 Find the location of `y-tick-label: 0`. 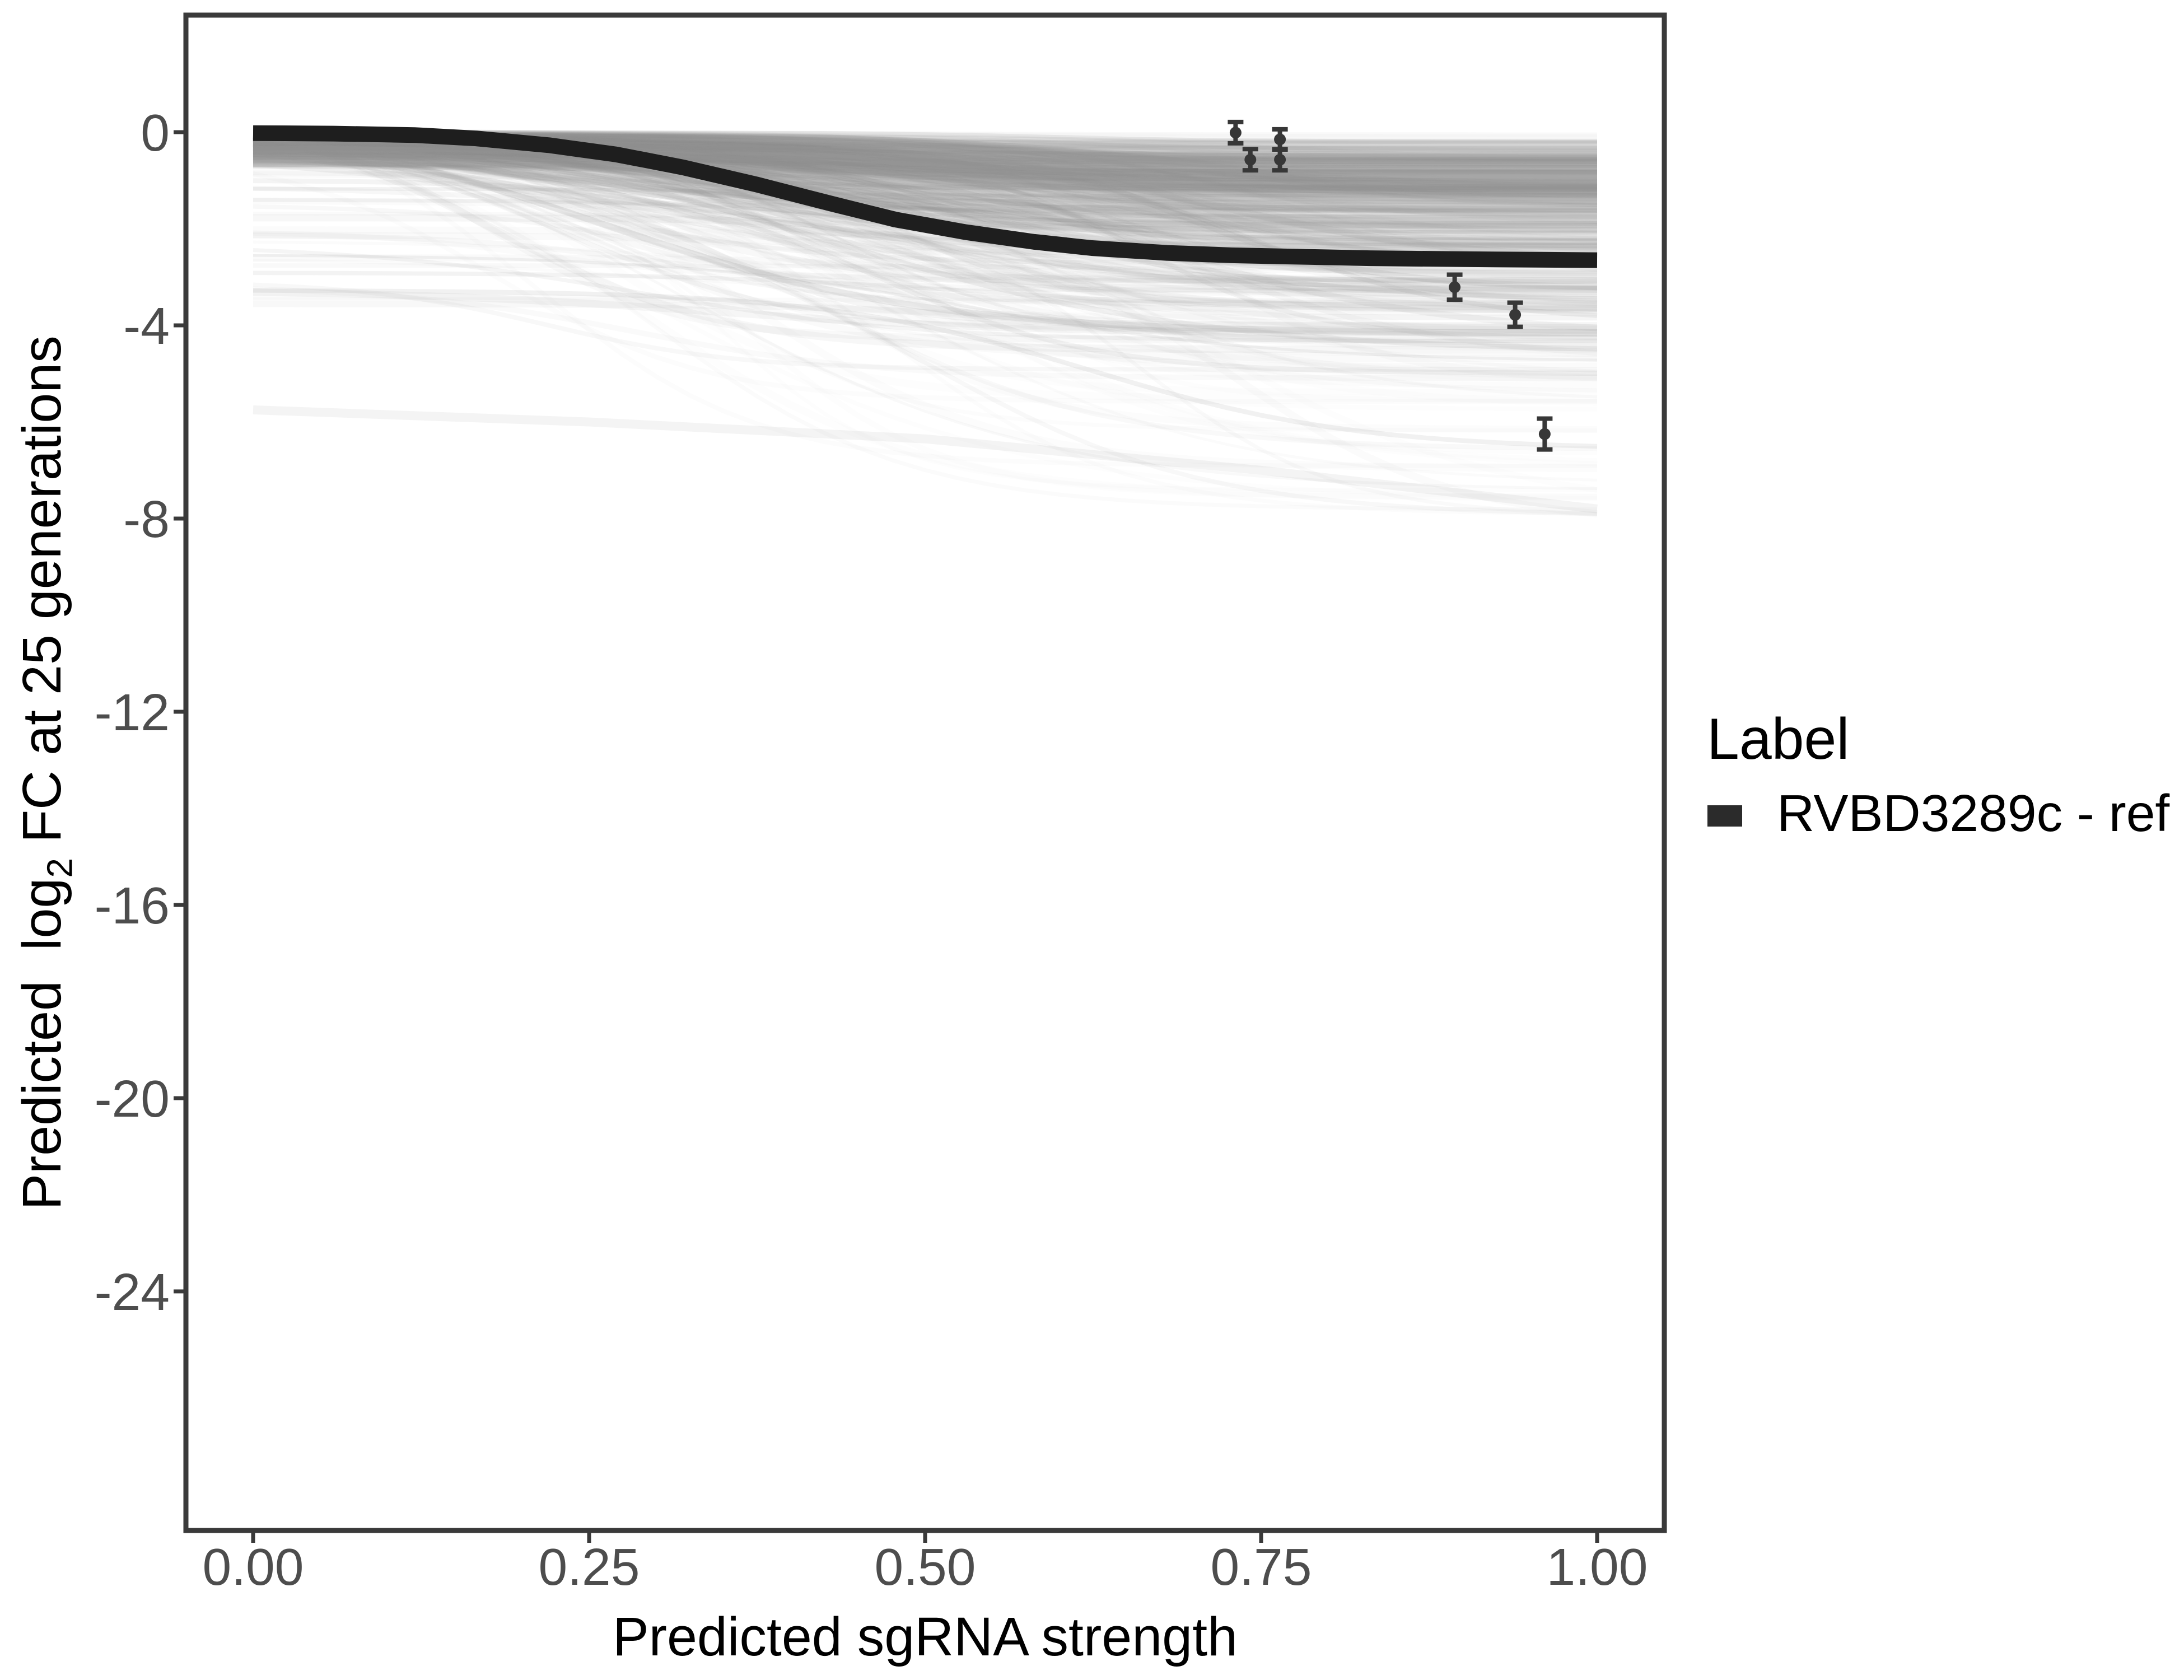

y-tick-label: 0 is located at coordinates (156, 133).